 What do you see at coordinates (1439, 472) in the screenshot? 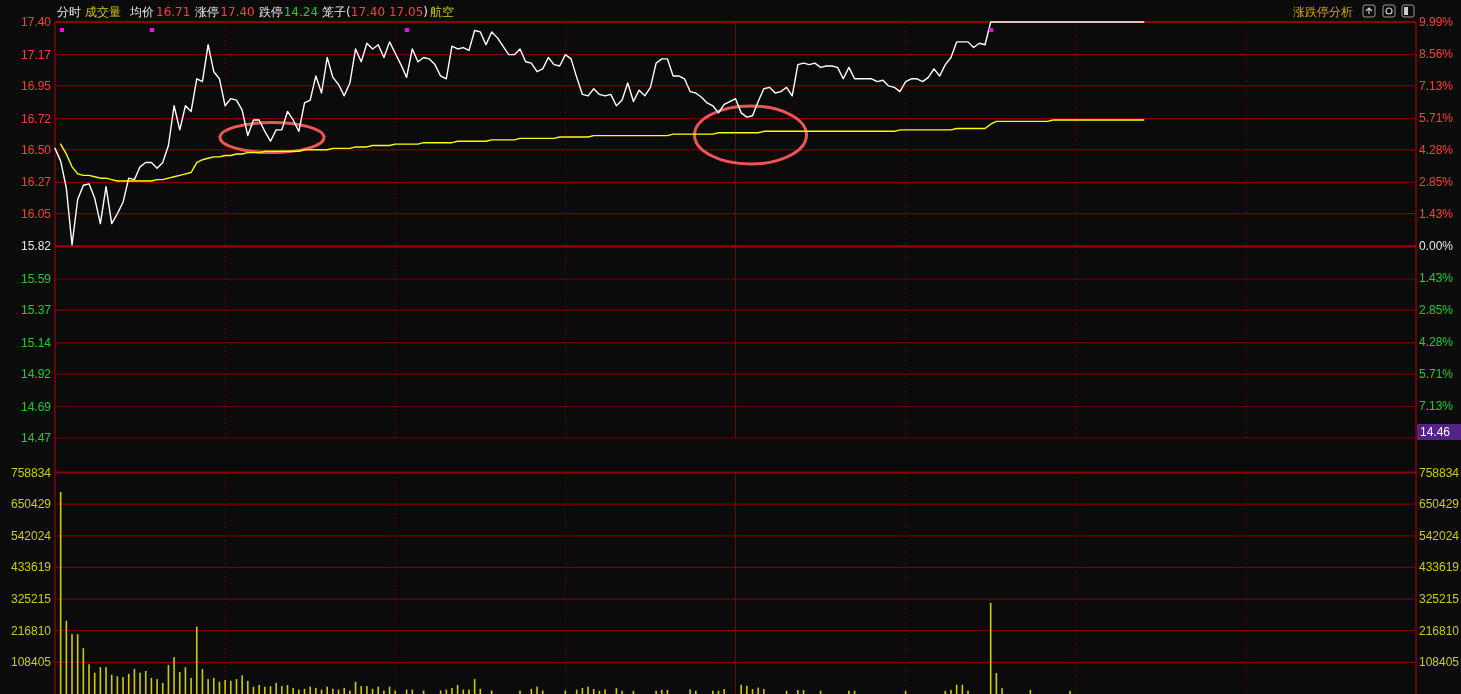
I see `y2-tick-label: 758834` at bounding box center [1439, 472].